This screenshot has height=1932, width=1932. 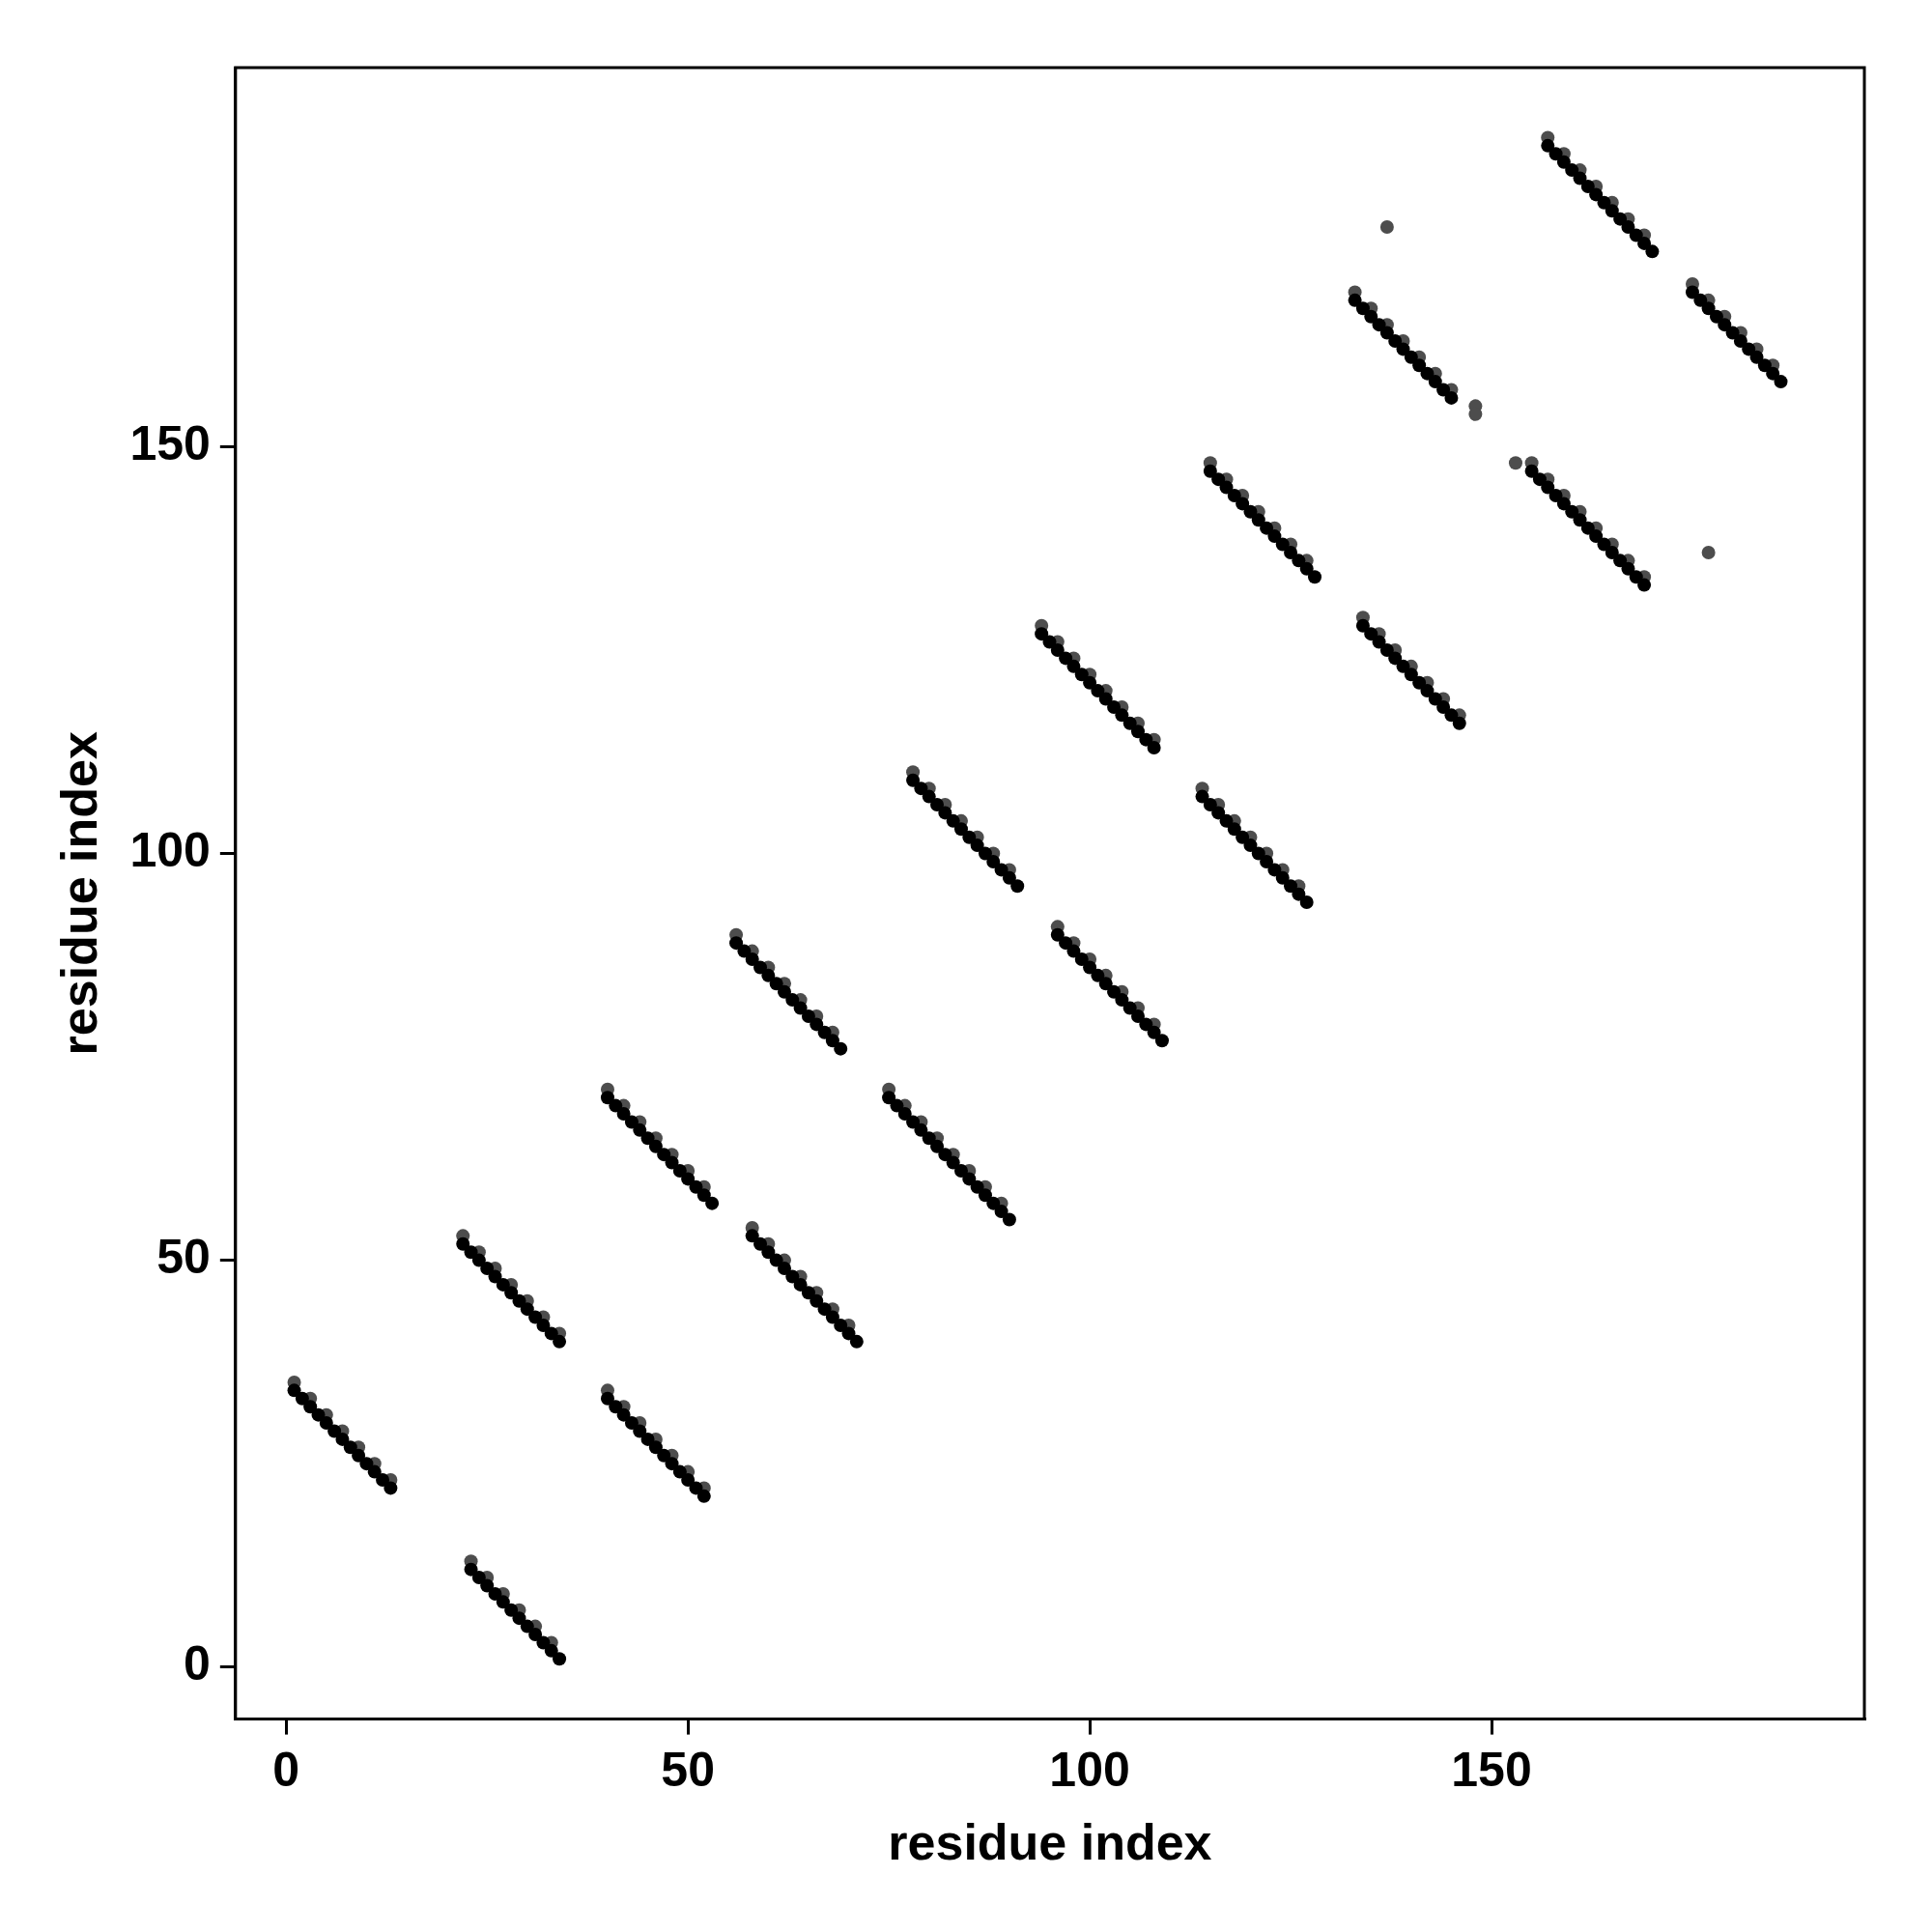 What do you see at coordinates (1491, 1770) in the screenshot?
I see `x-tick-label: 150` at bounding box center [1491, 1770].